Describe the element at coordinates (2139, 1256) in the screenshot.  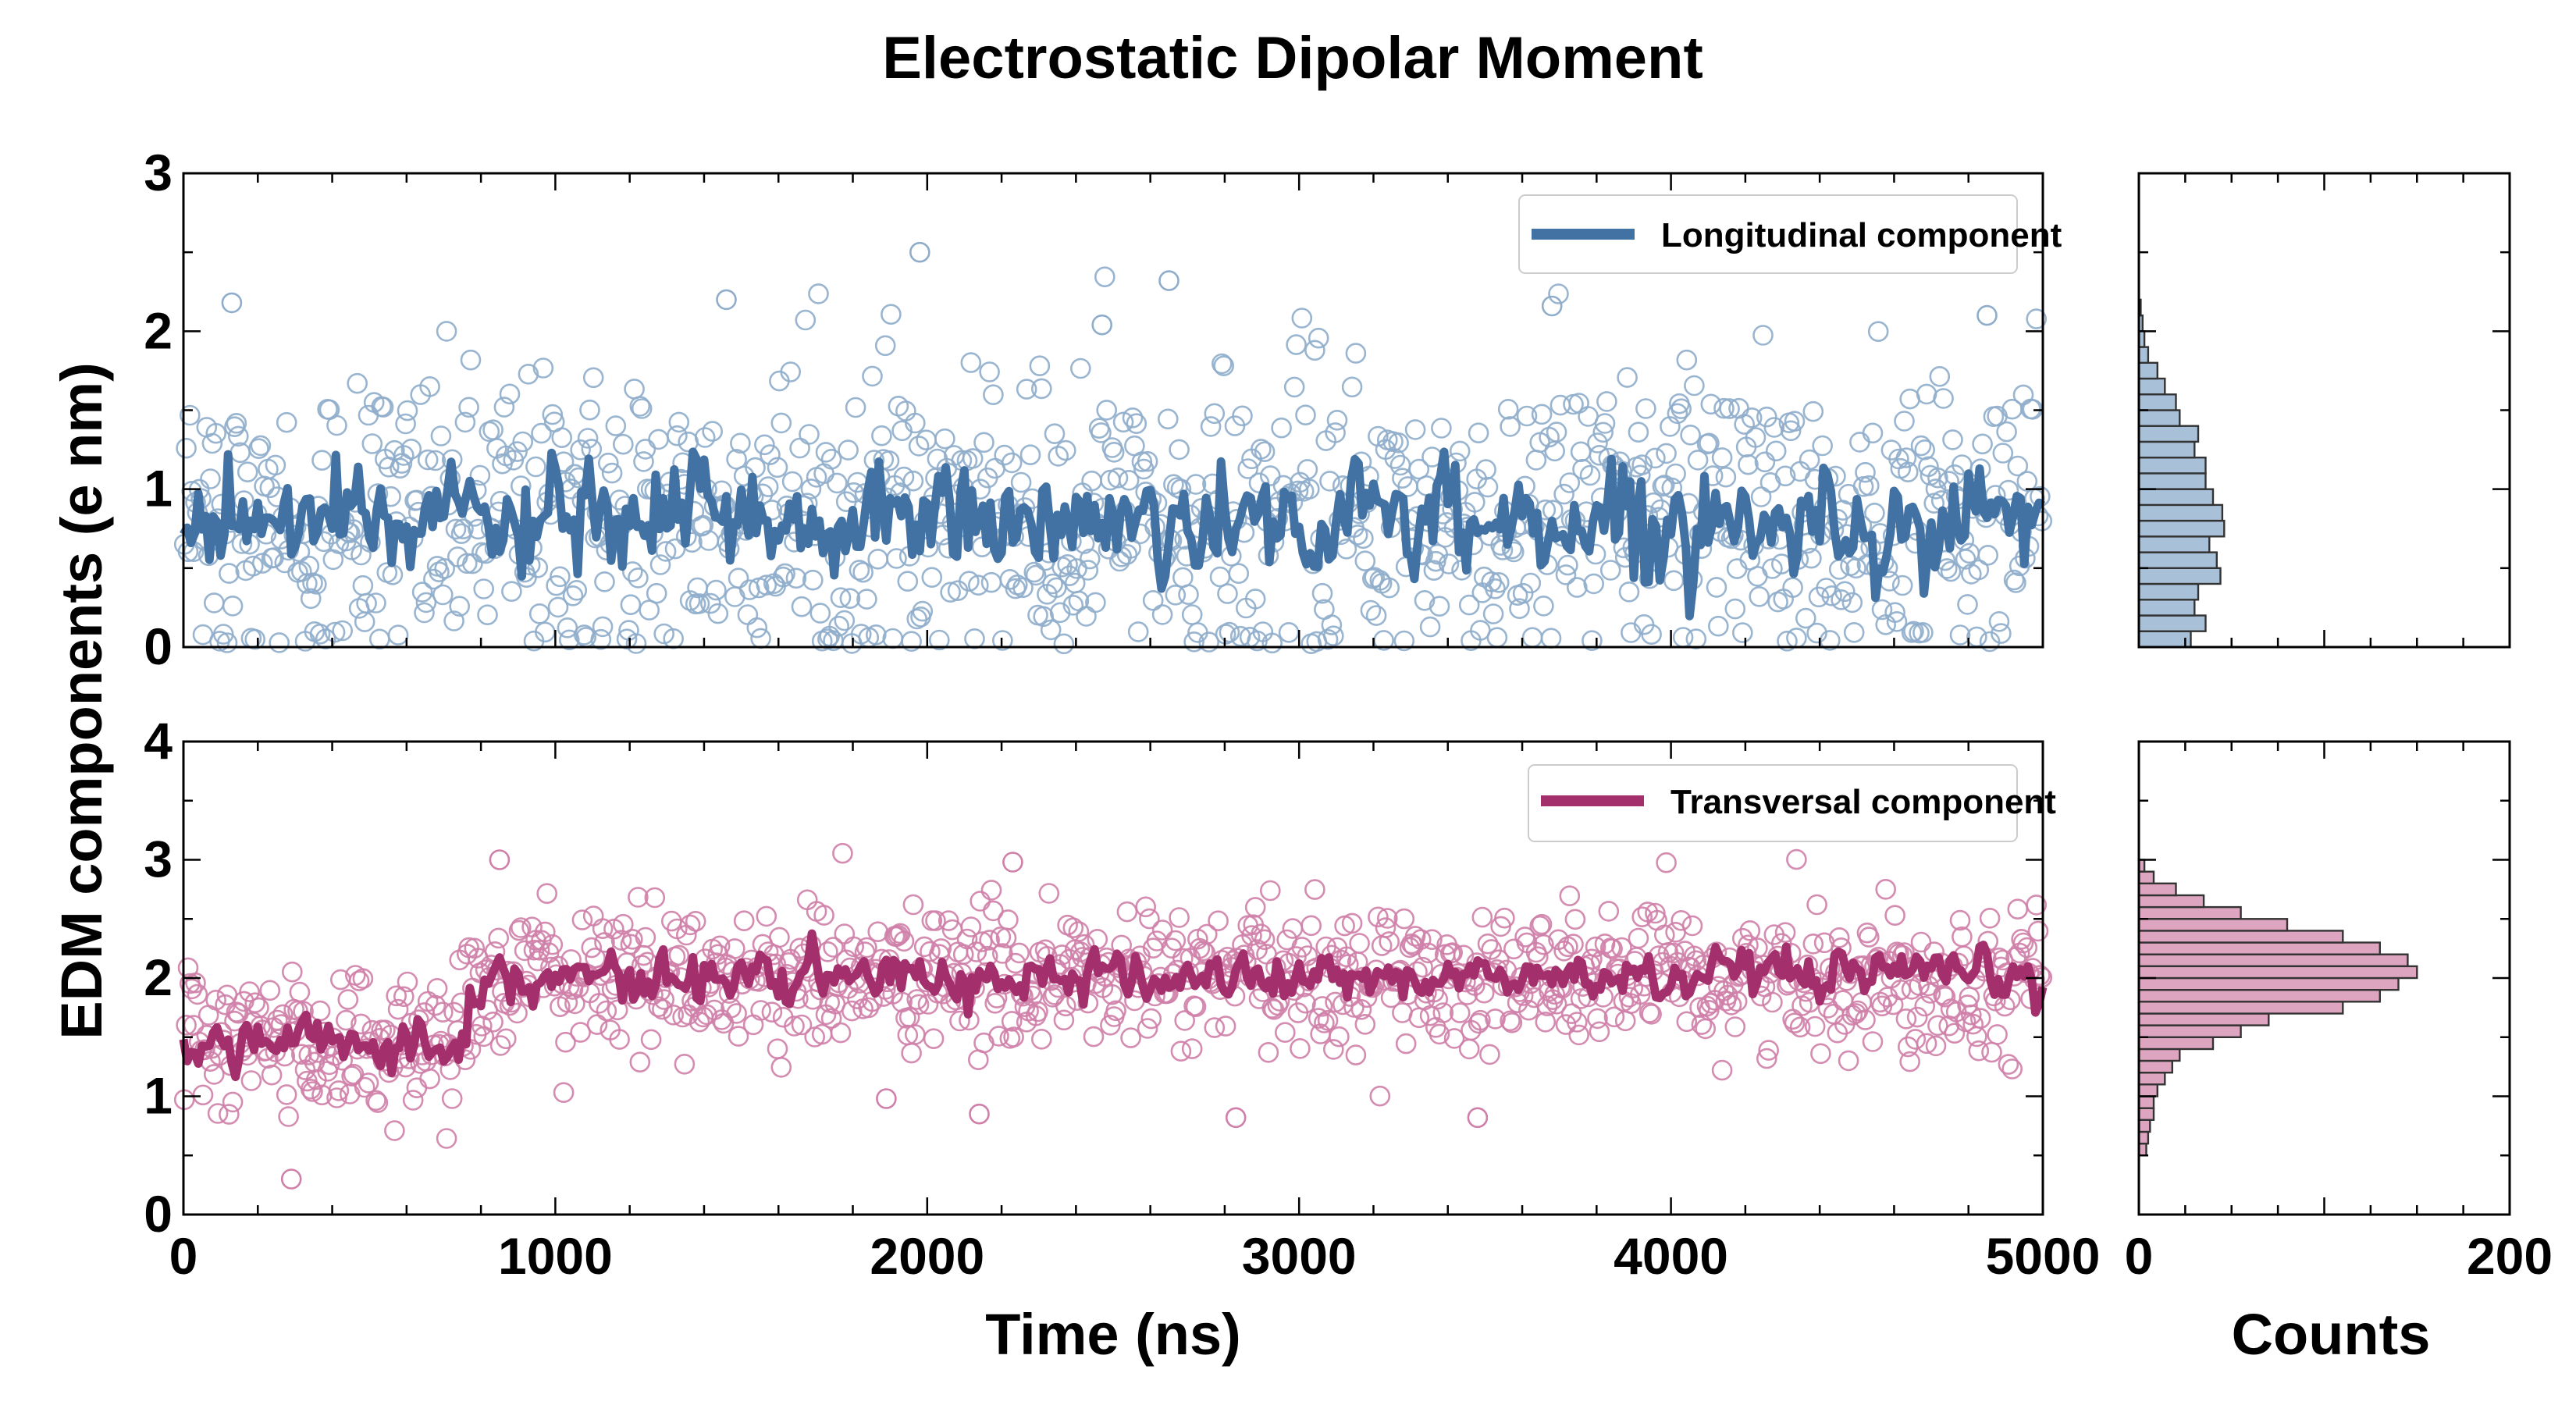
I see `hist-x-tick-label: 0` at that location.